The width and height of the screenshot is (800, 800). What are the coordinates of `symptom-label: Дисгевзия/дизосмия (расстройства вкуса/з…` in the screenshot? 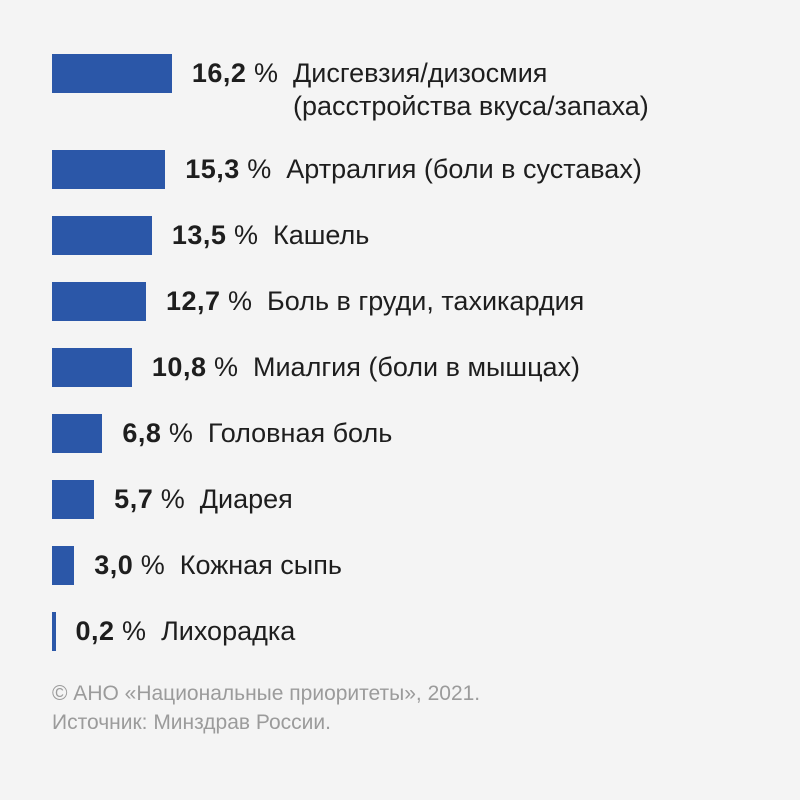 It's located at (470, 89).